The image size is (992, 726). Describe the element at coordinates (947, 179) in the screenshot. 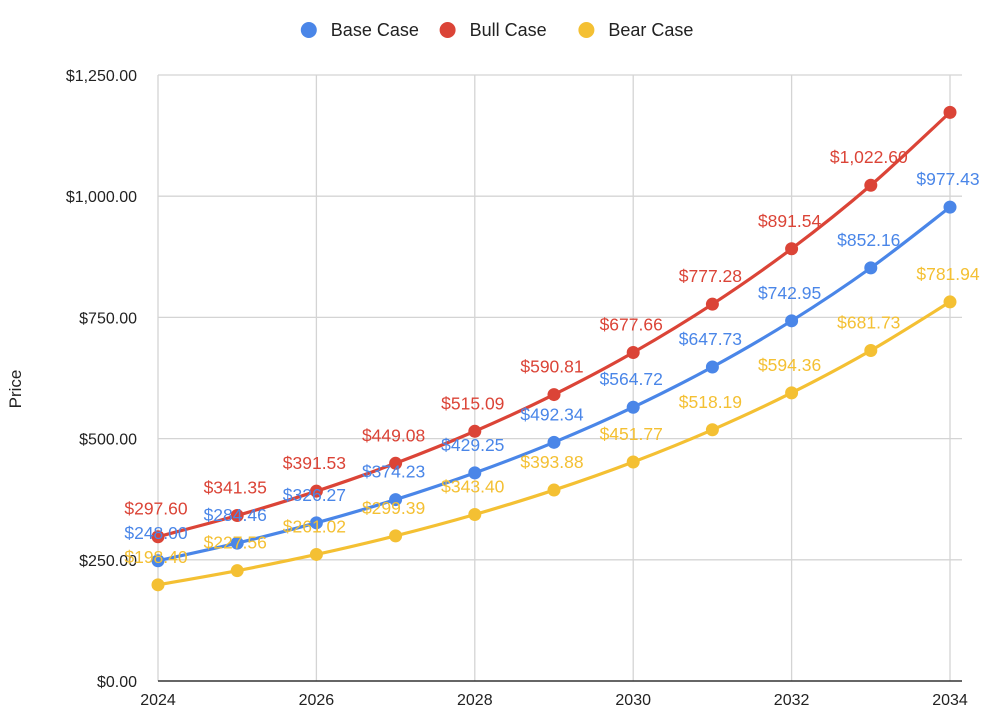

I see `base-case-data-label: $977.43` at that location.